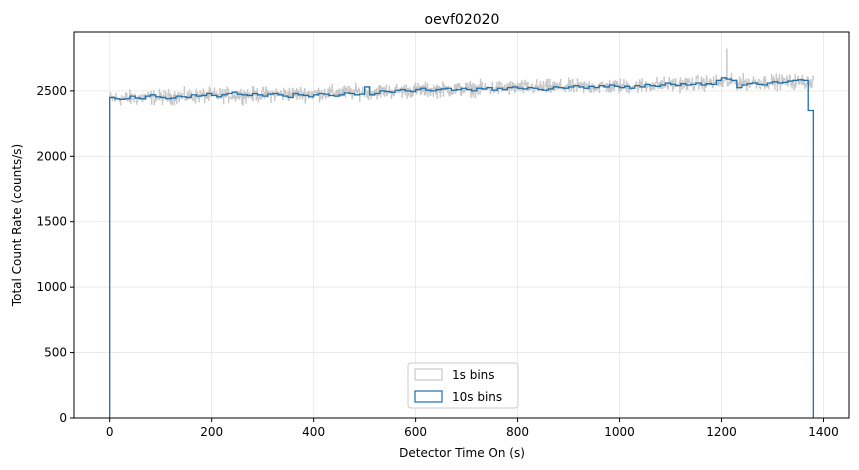 Image resolution: width=859 pixels, height=470 pixels. What do you see at coordinates (51, 287) in the screenshot?
I see `y-tick-label: 1000` at bounding box center [51, 287].